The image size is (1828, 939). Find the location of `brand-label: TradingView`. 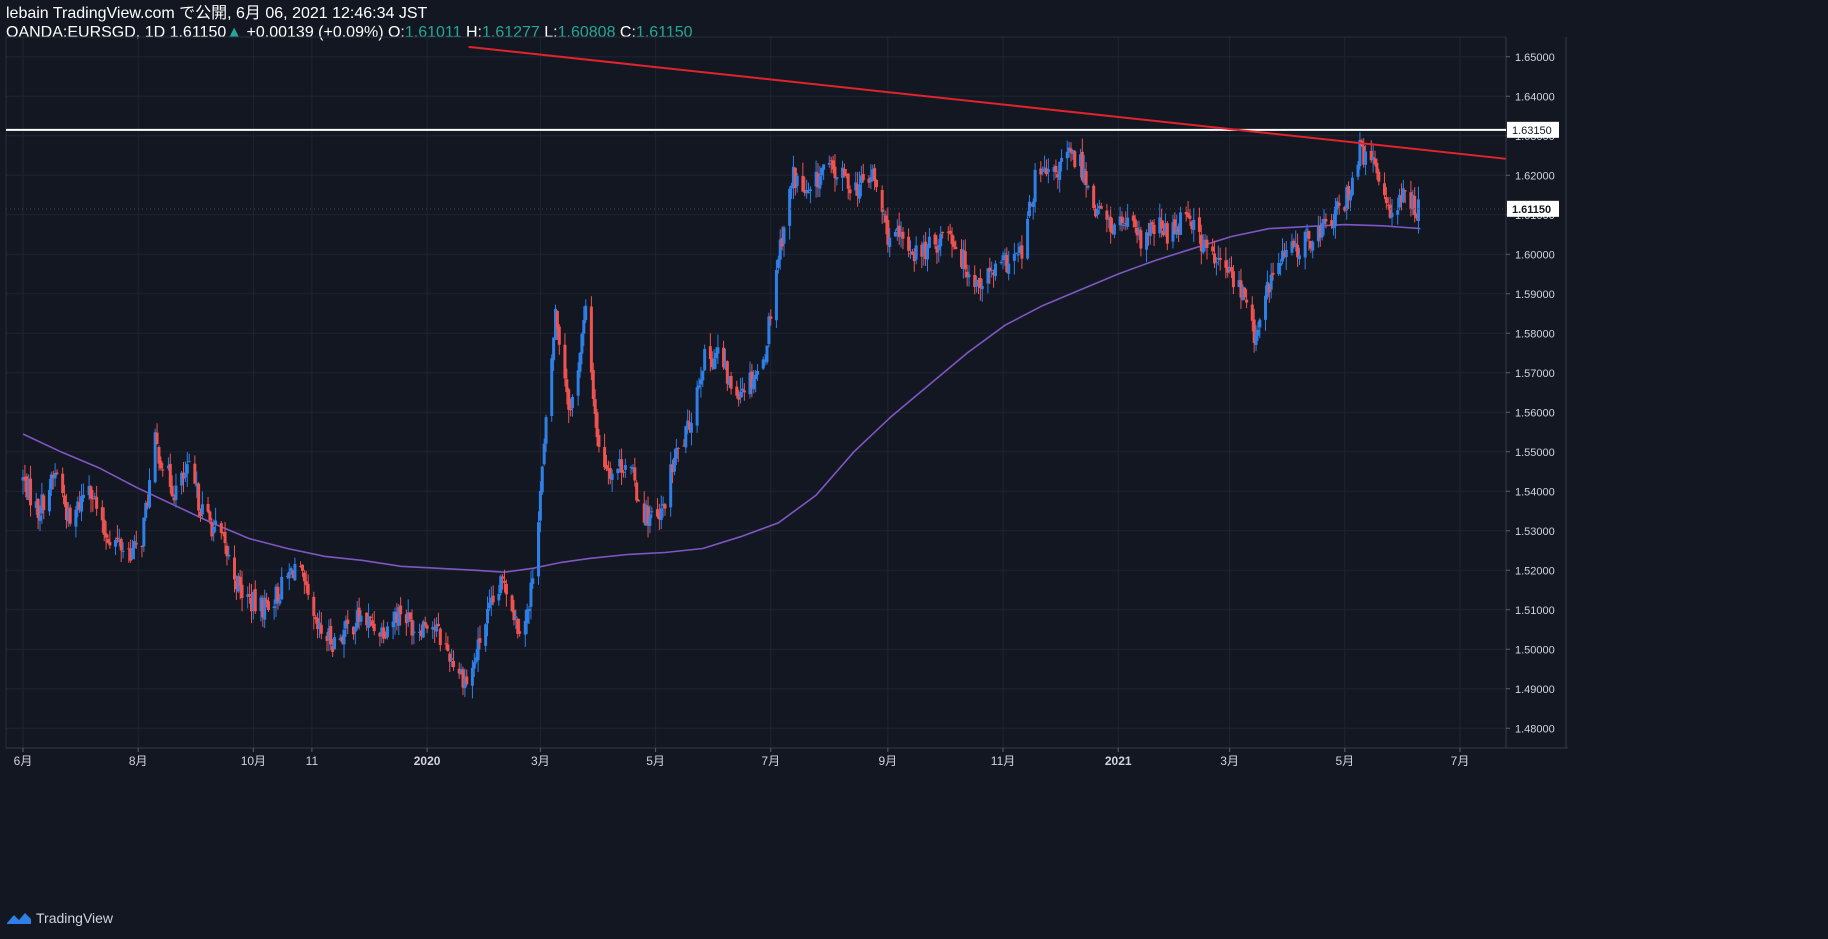

brand-label: TradingView is located at coordinates (75, 918).